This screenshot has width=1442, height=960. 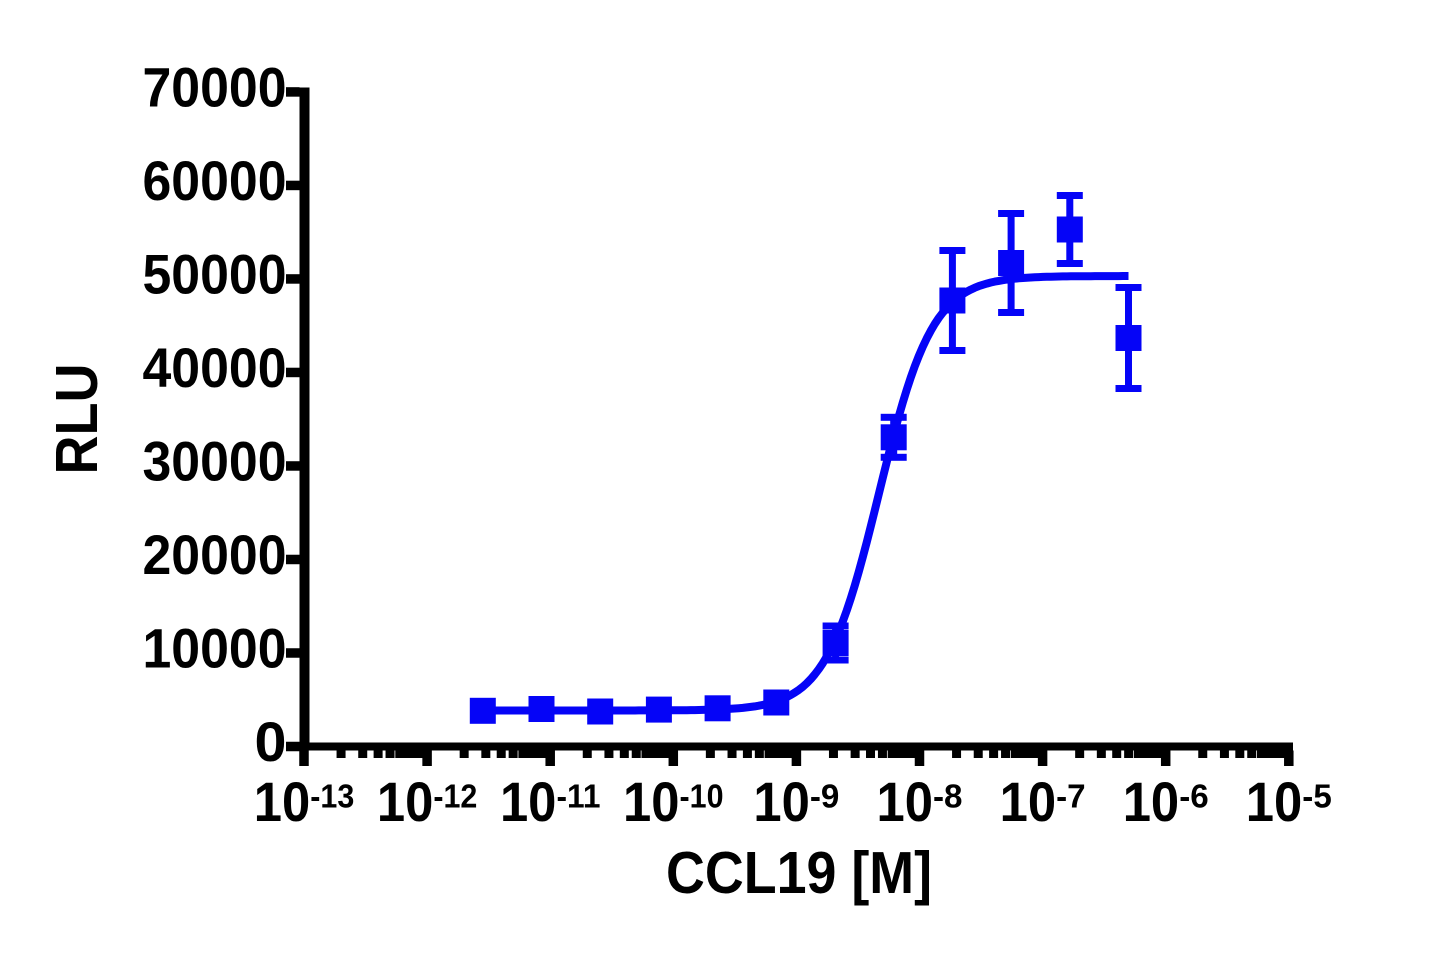 I want to click on svg-text: -10, so click(x=702, y=797).